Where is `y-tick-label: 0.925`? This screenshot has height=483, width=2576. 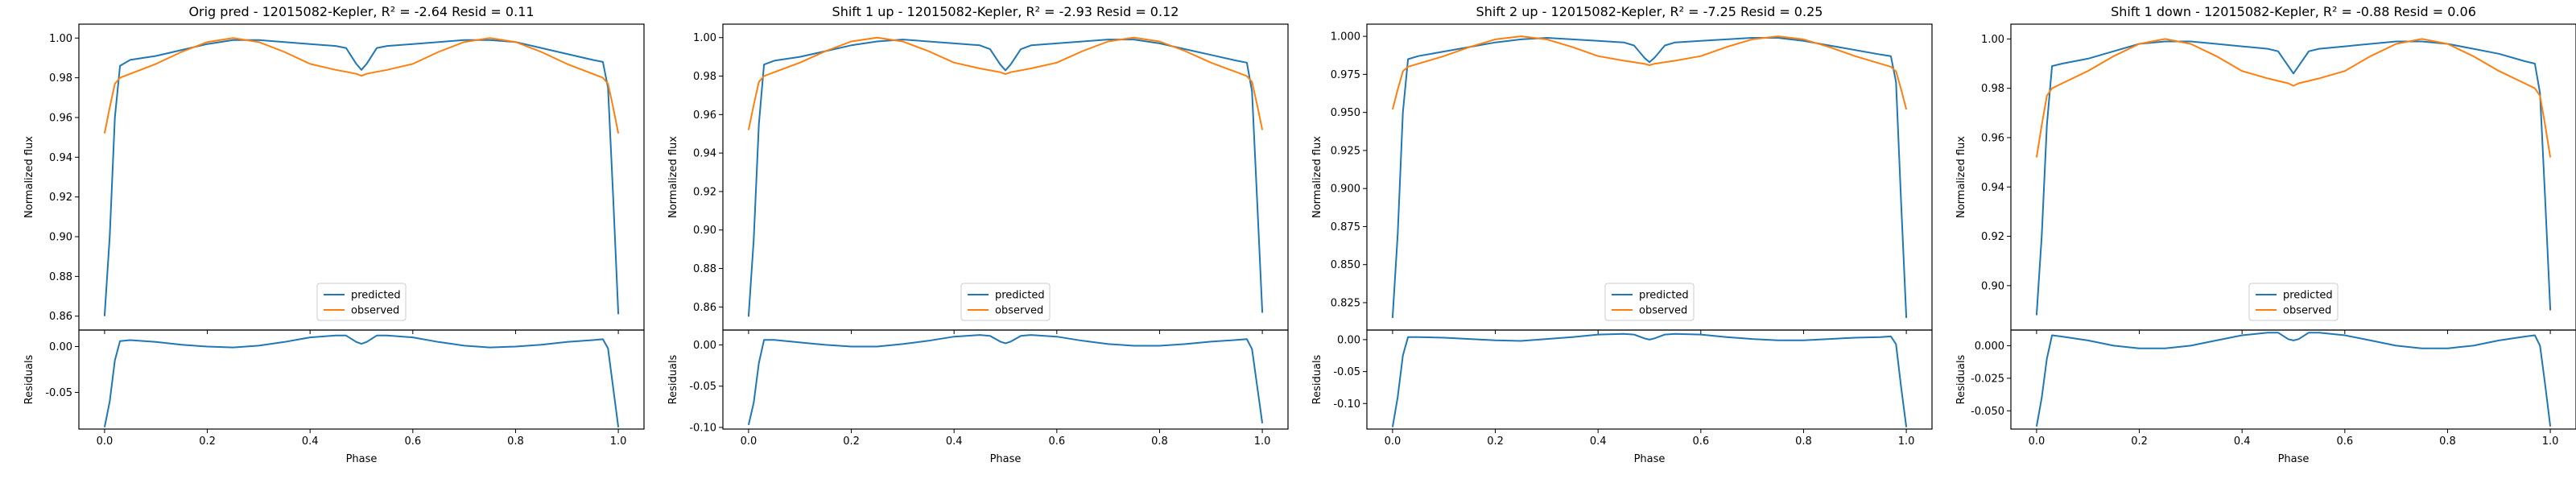
y-tick-label: 0.925 is located at coordinates (1345, 151).